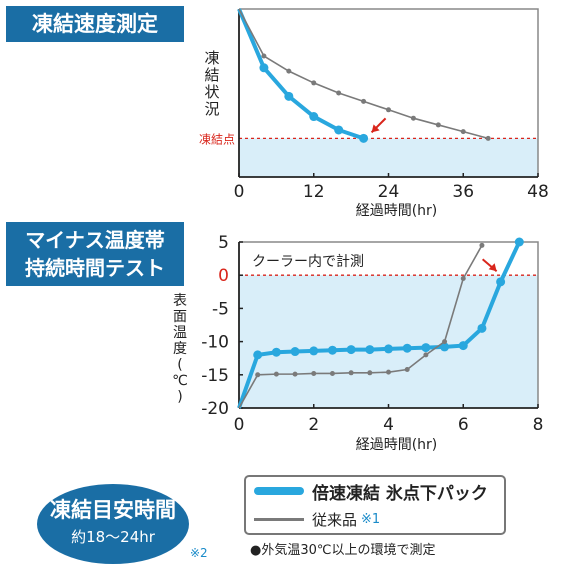 The image size is (570, 570). Describe the element at coordinates (113, 537) in the screenshot. I see `freeze-time-value: 約18～24hr` at that location.